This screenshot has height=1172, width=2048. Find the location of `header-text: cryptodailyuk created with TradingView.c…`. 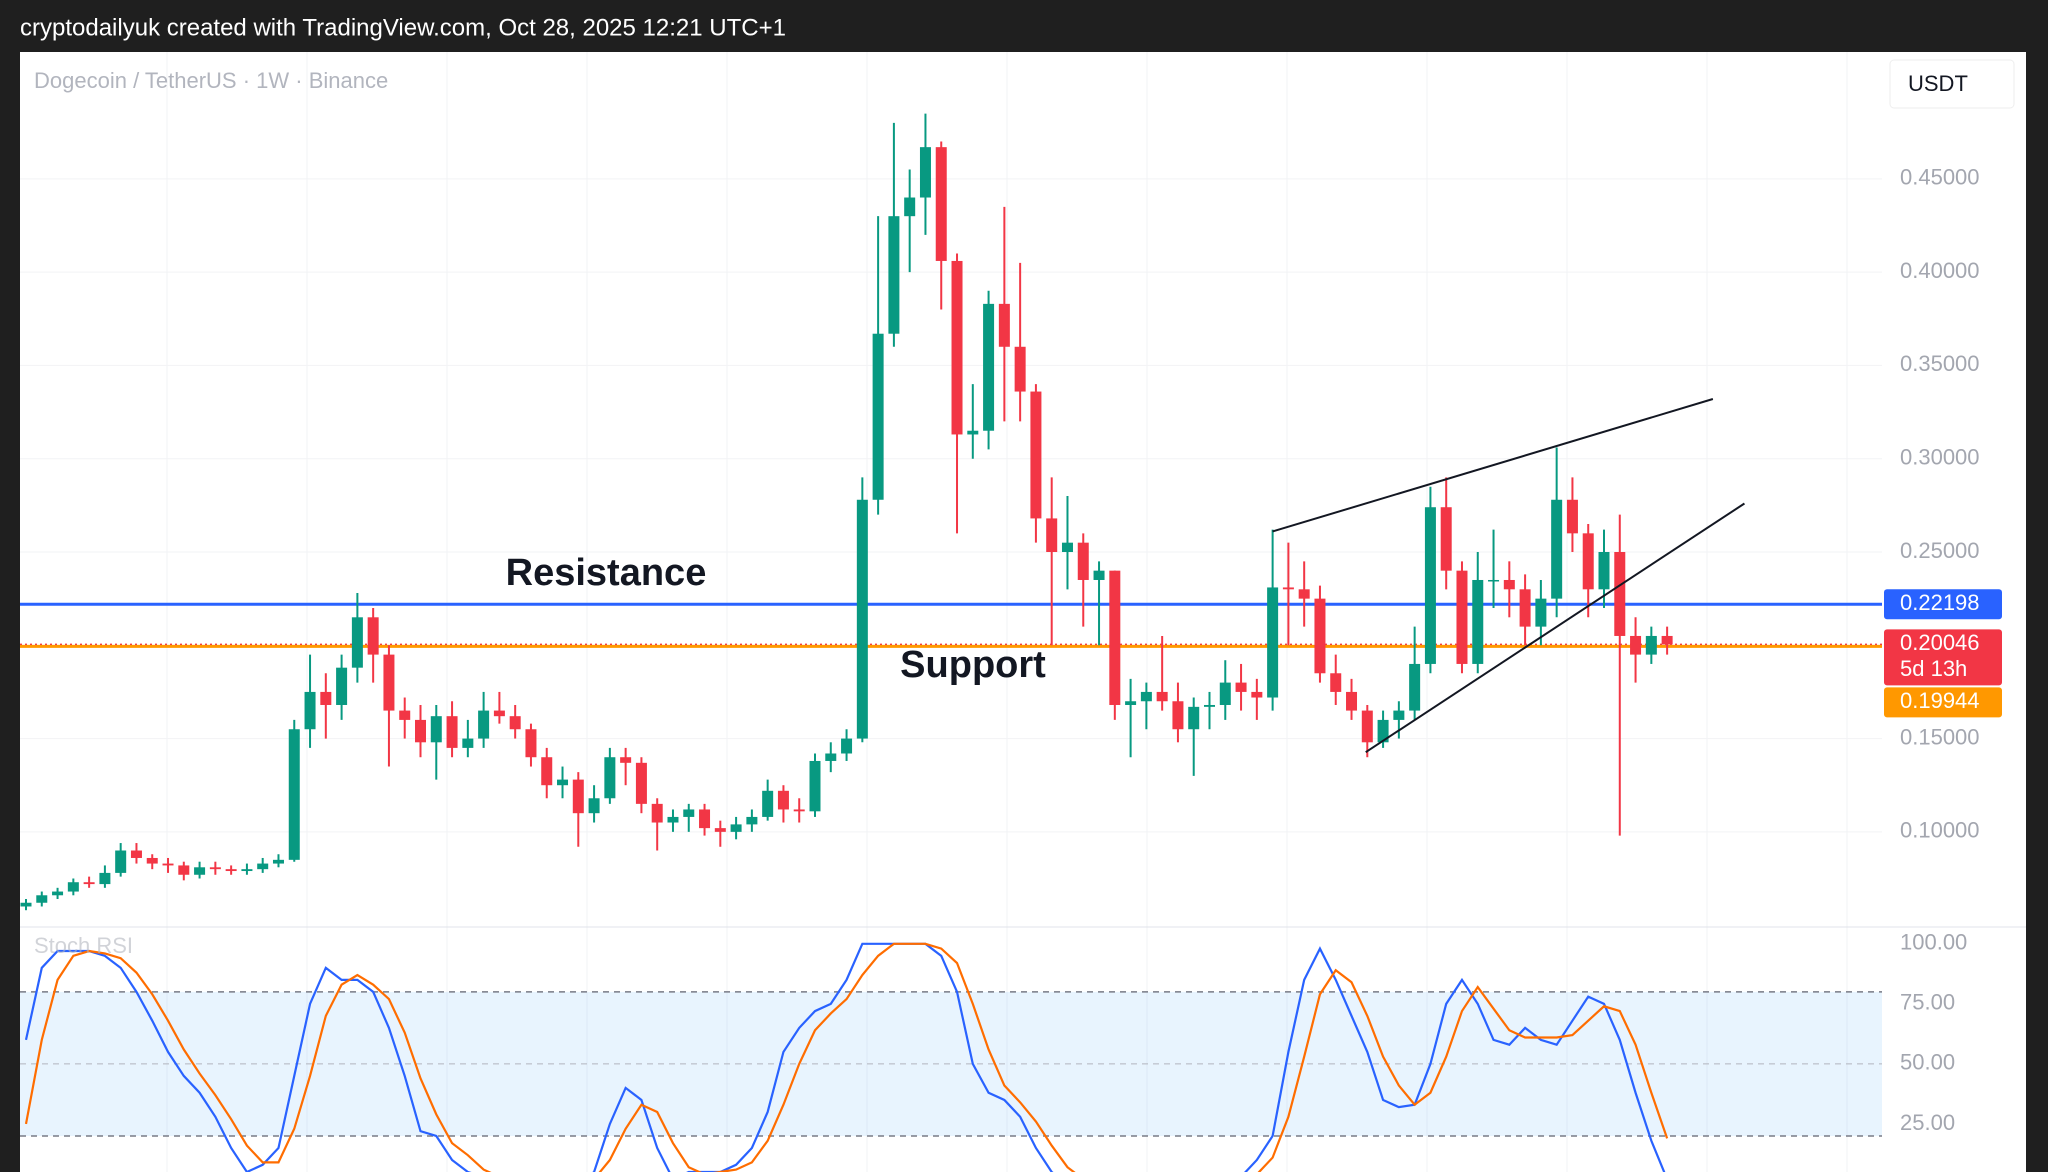

header-text: cryptodailyuk created with TradingView.c… is located at coordinates (403, 27).